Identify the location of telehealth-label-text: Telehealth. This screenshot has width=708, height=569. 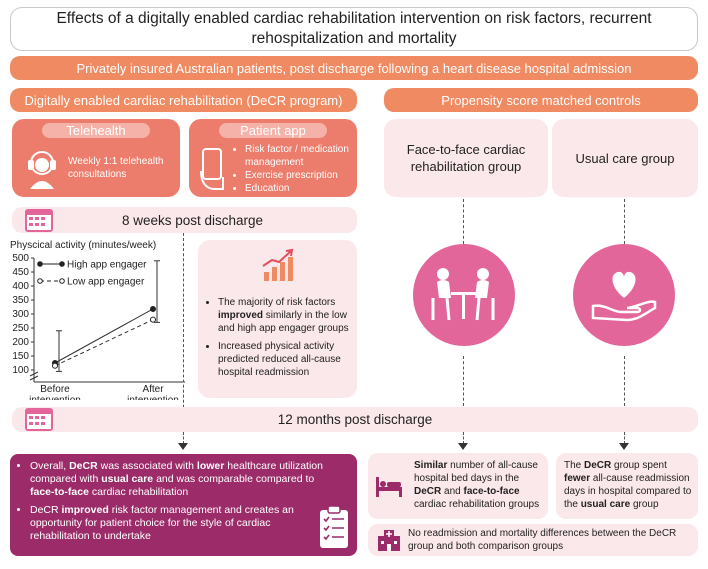
(96, 130).